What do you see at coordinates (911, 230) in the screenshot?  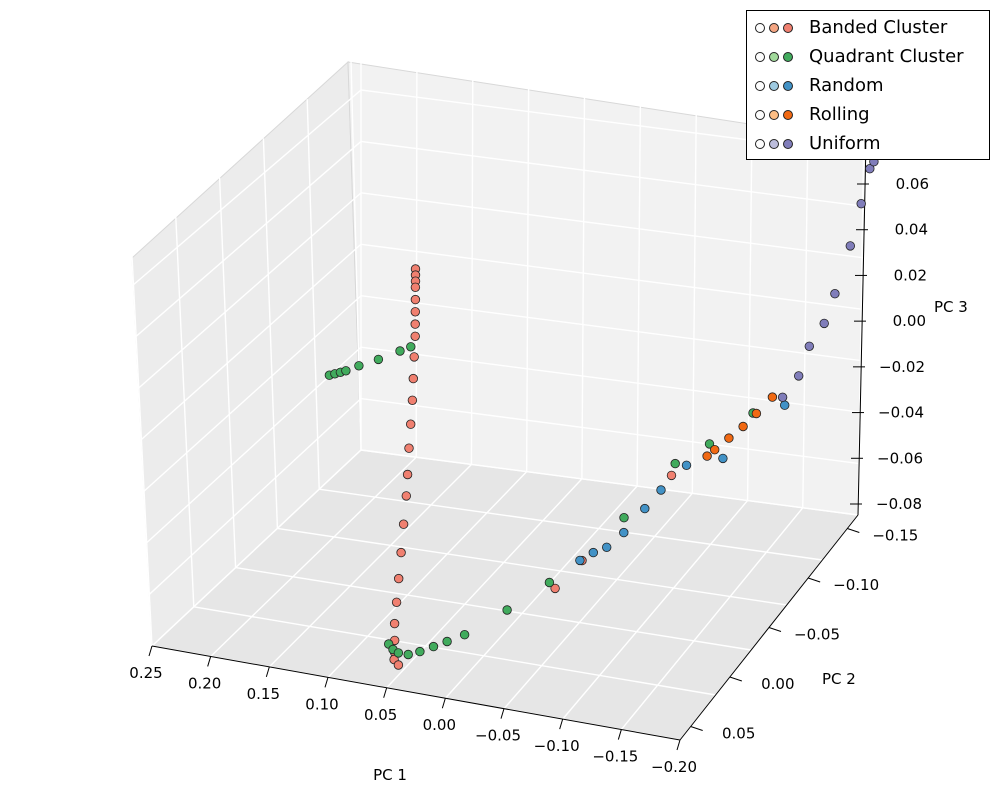 I see `z-tick-label: 0.04` at bounding box center [911, 230].